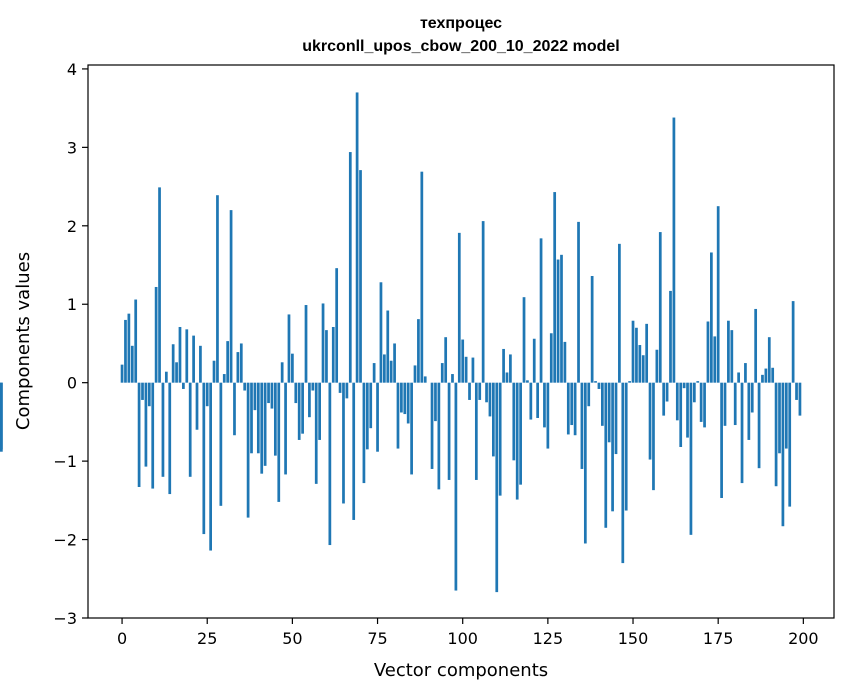  I want to click on x-tick-label: 0, so click(122, 638).